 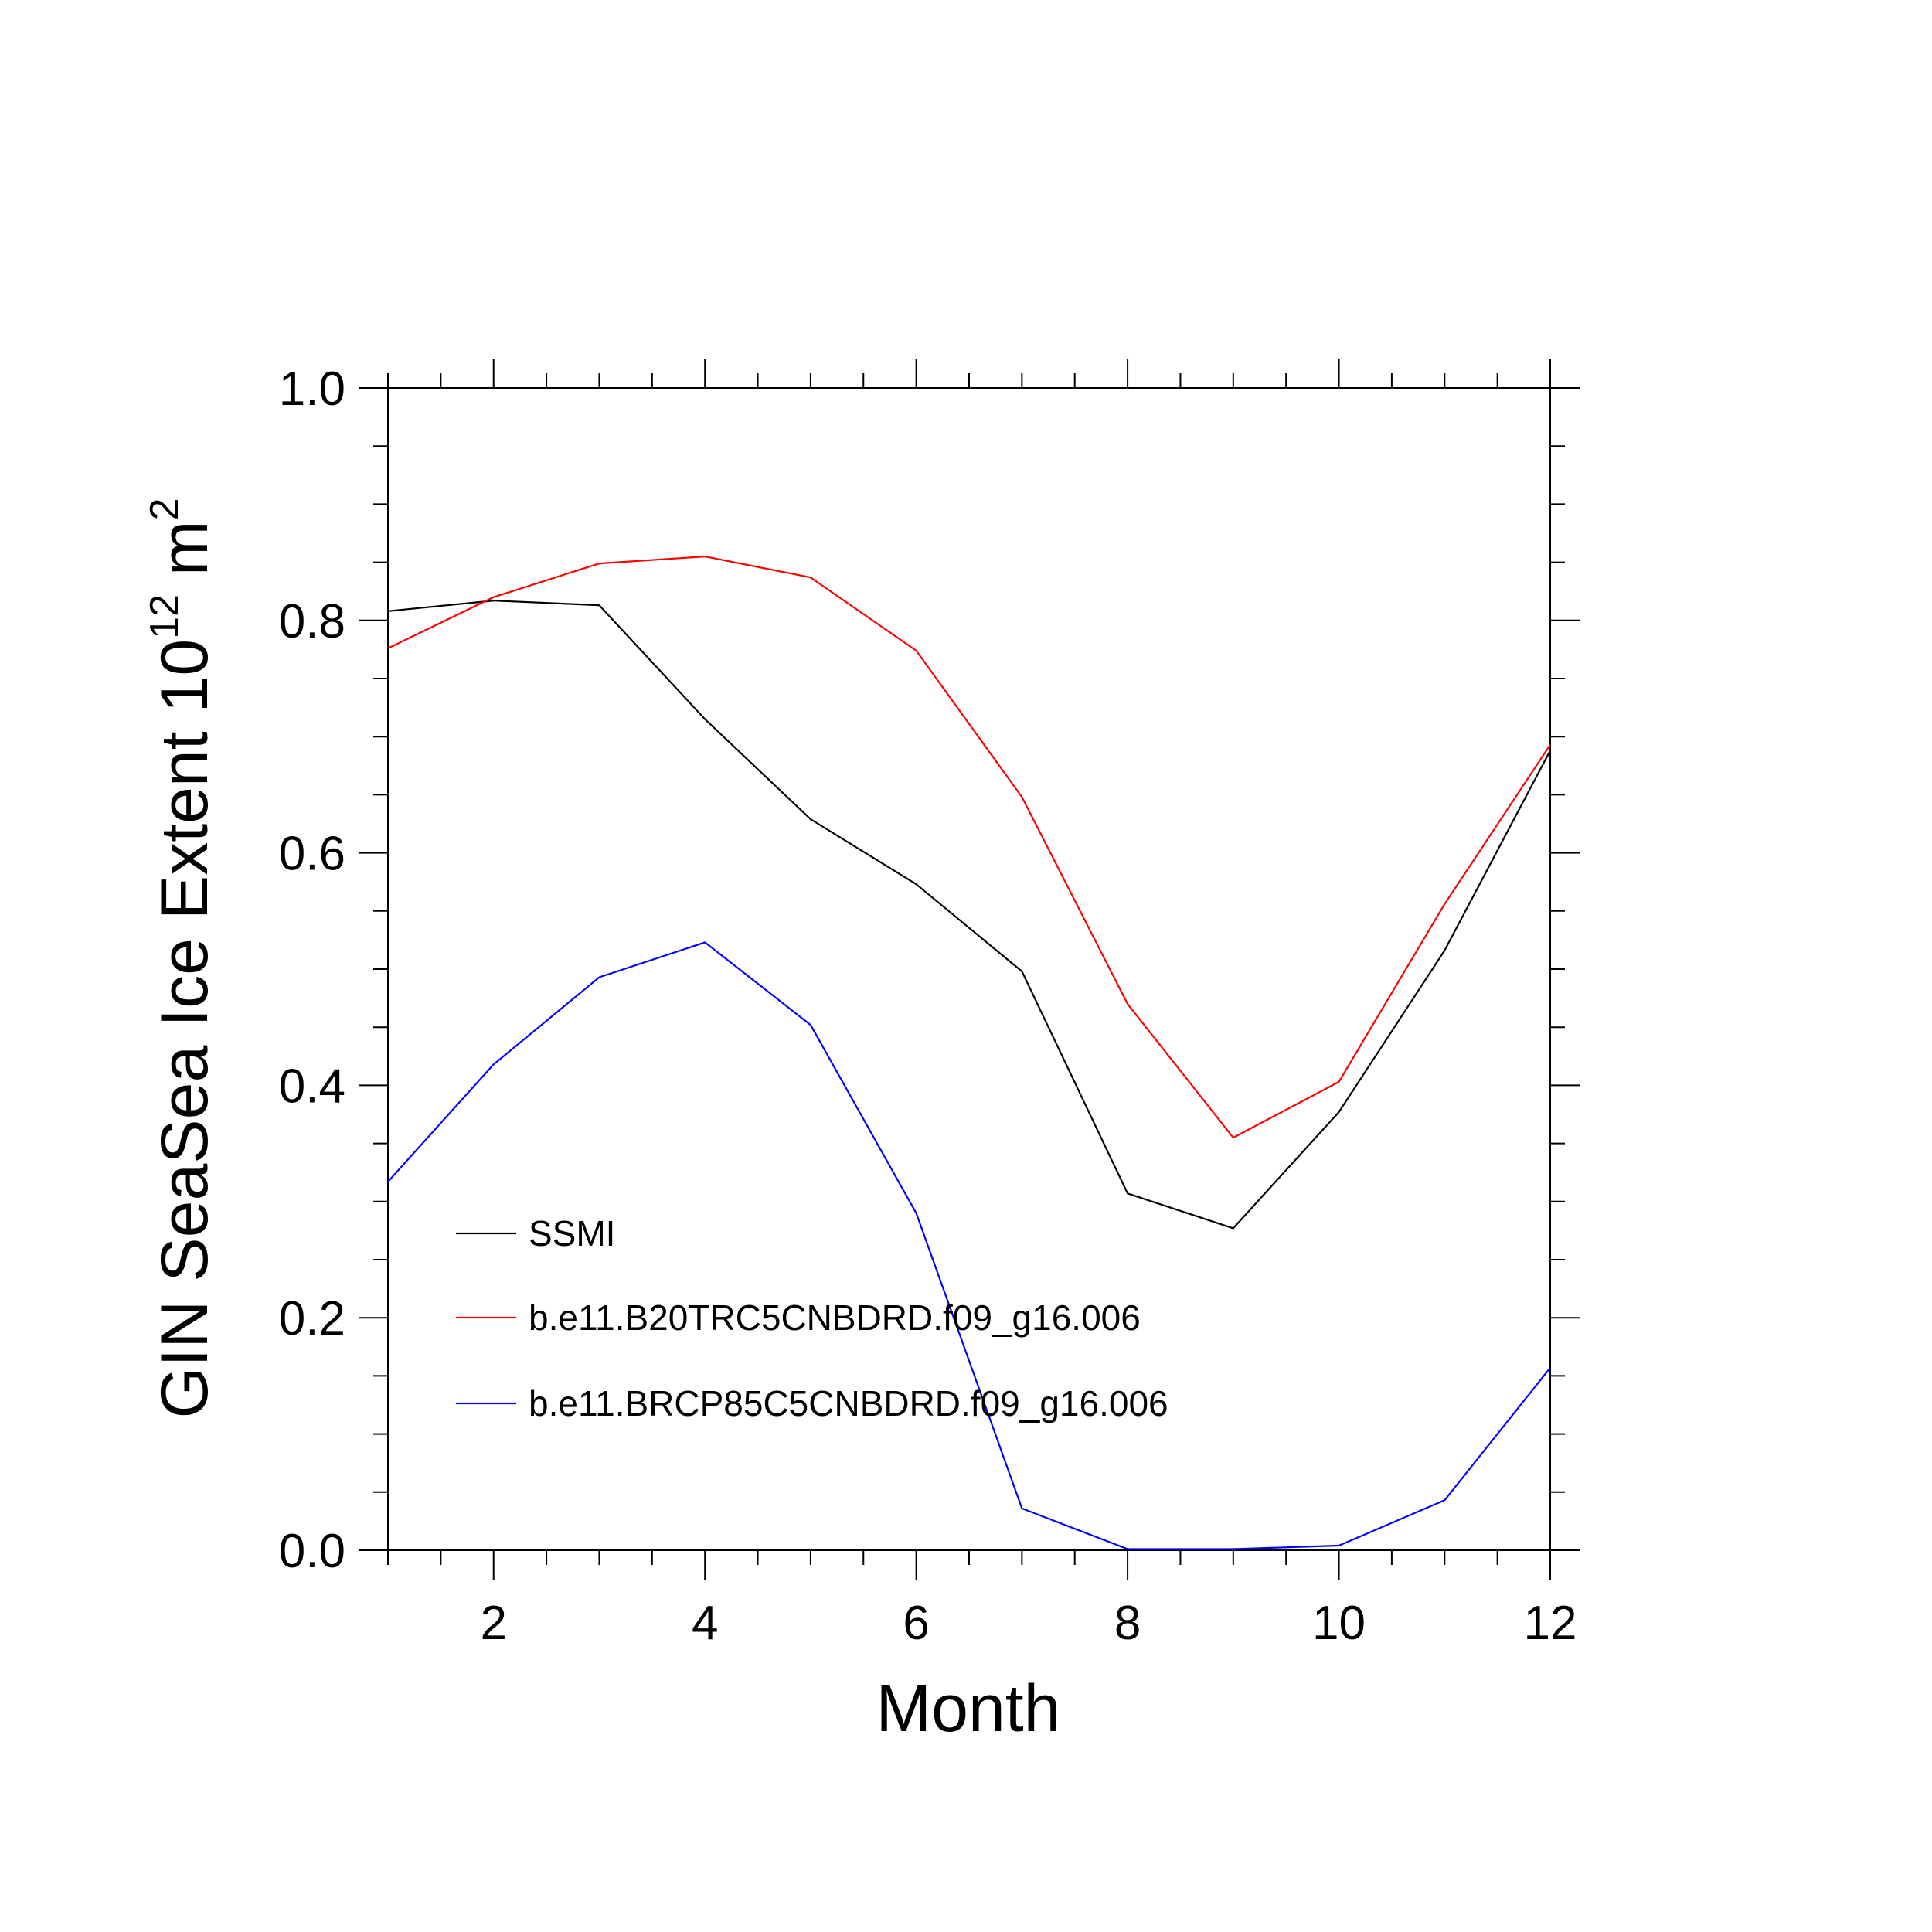 I want to click on y-axis-title-main: GIN SeaSea Ice Extent 10, so click(x=185, y=1029).